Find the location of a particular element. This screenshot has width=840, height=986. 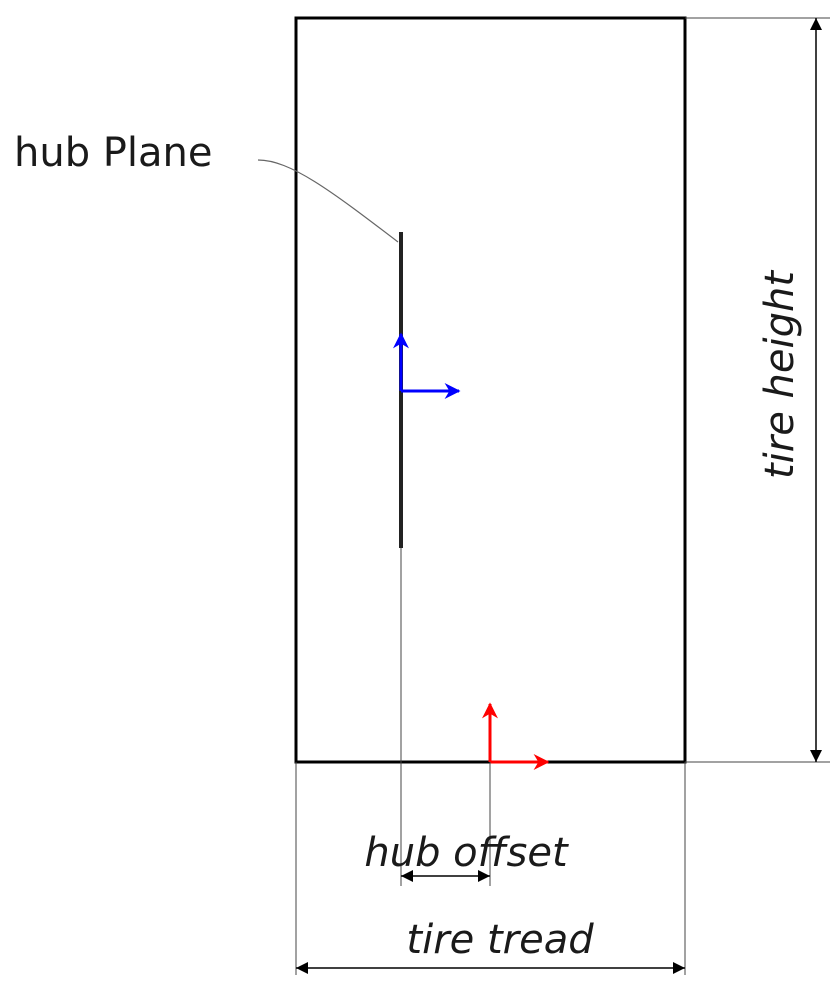

hub-axes is located at coordinates (427, 365).